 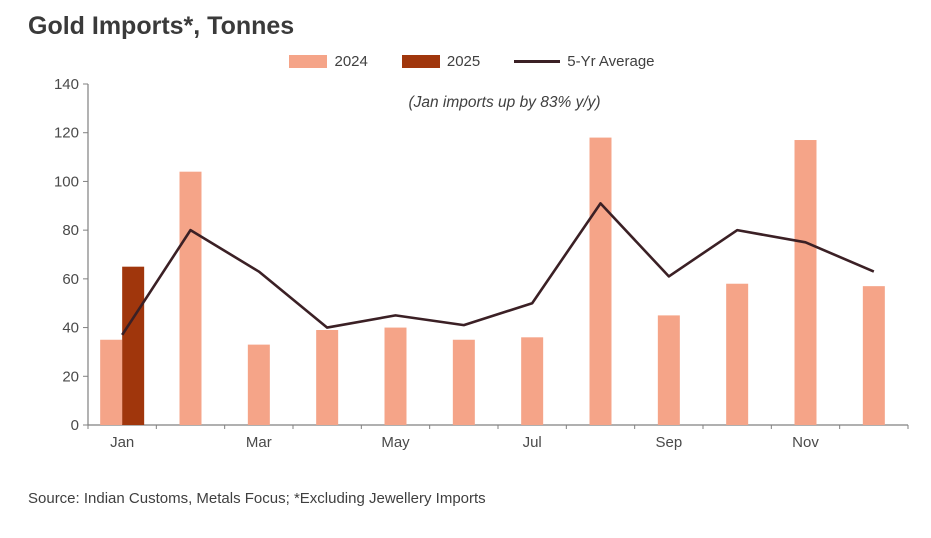 I want to click on bar-2025-Jan, so click(x=133, y=345).